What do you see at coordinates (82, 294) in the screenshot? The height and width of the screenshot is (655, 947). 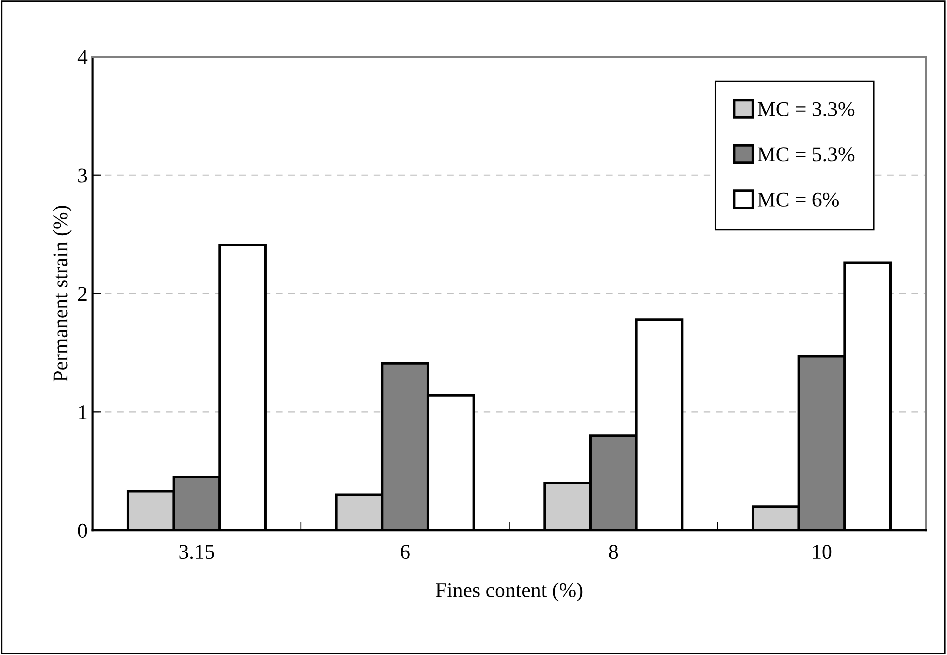 I see `y-tick-label: 2` at bounding box center [82, 294].